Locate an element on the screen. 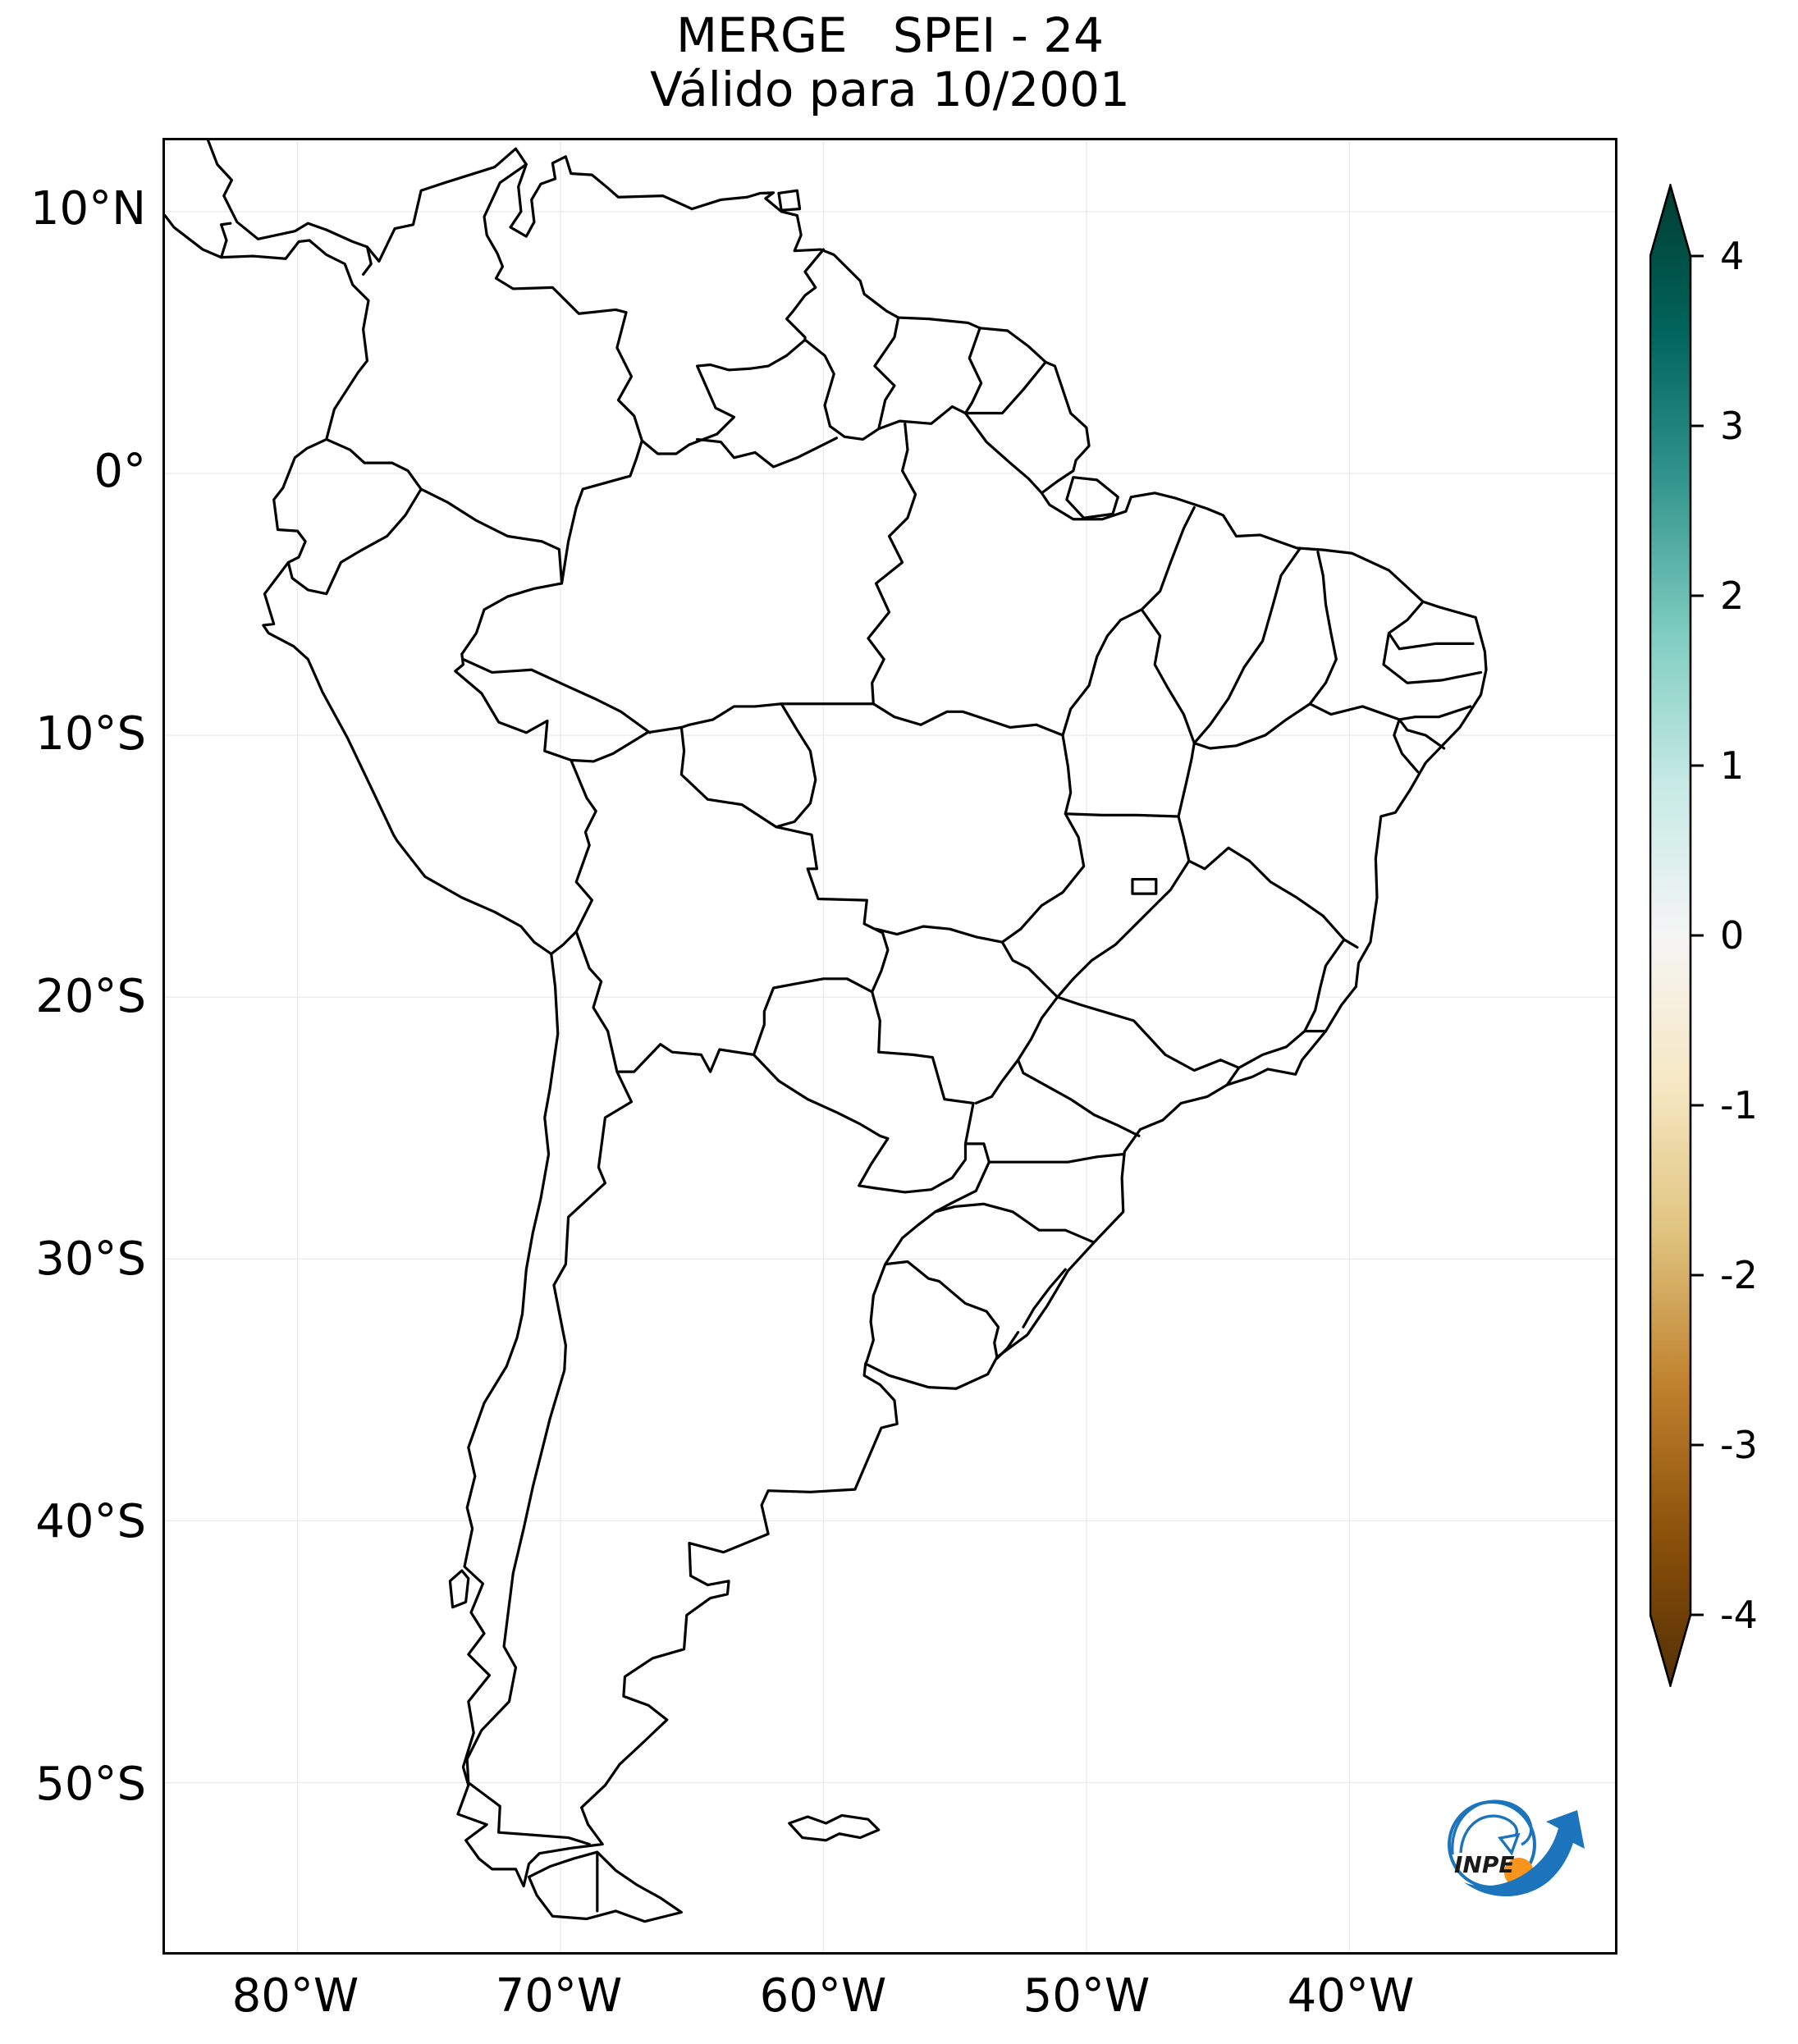  colorbar-svg is located at coordinates (1676, 935).